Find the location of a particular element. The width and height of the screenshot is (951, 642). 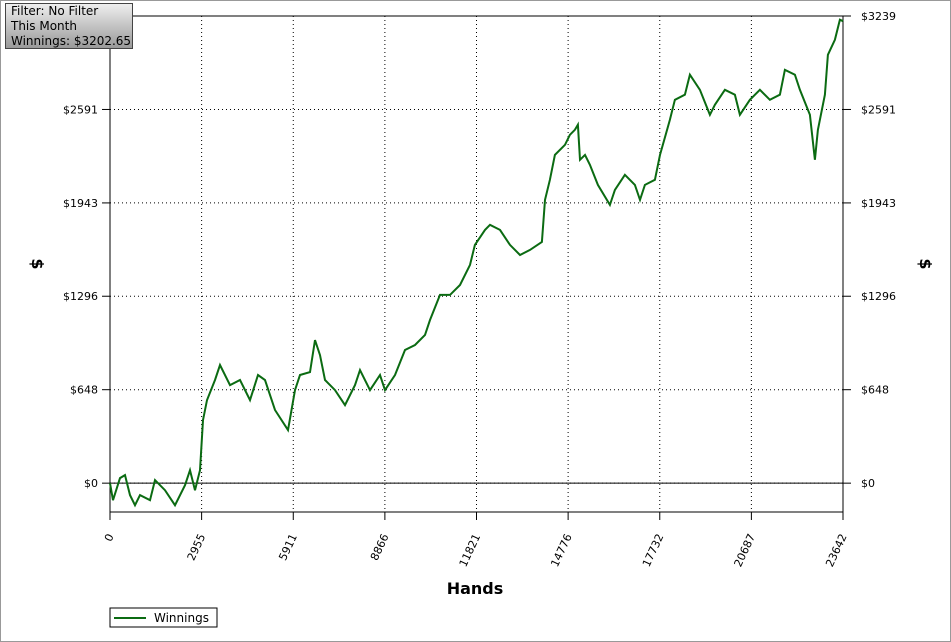

legend-box is located at coordinates (163, 617).